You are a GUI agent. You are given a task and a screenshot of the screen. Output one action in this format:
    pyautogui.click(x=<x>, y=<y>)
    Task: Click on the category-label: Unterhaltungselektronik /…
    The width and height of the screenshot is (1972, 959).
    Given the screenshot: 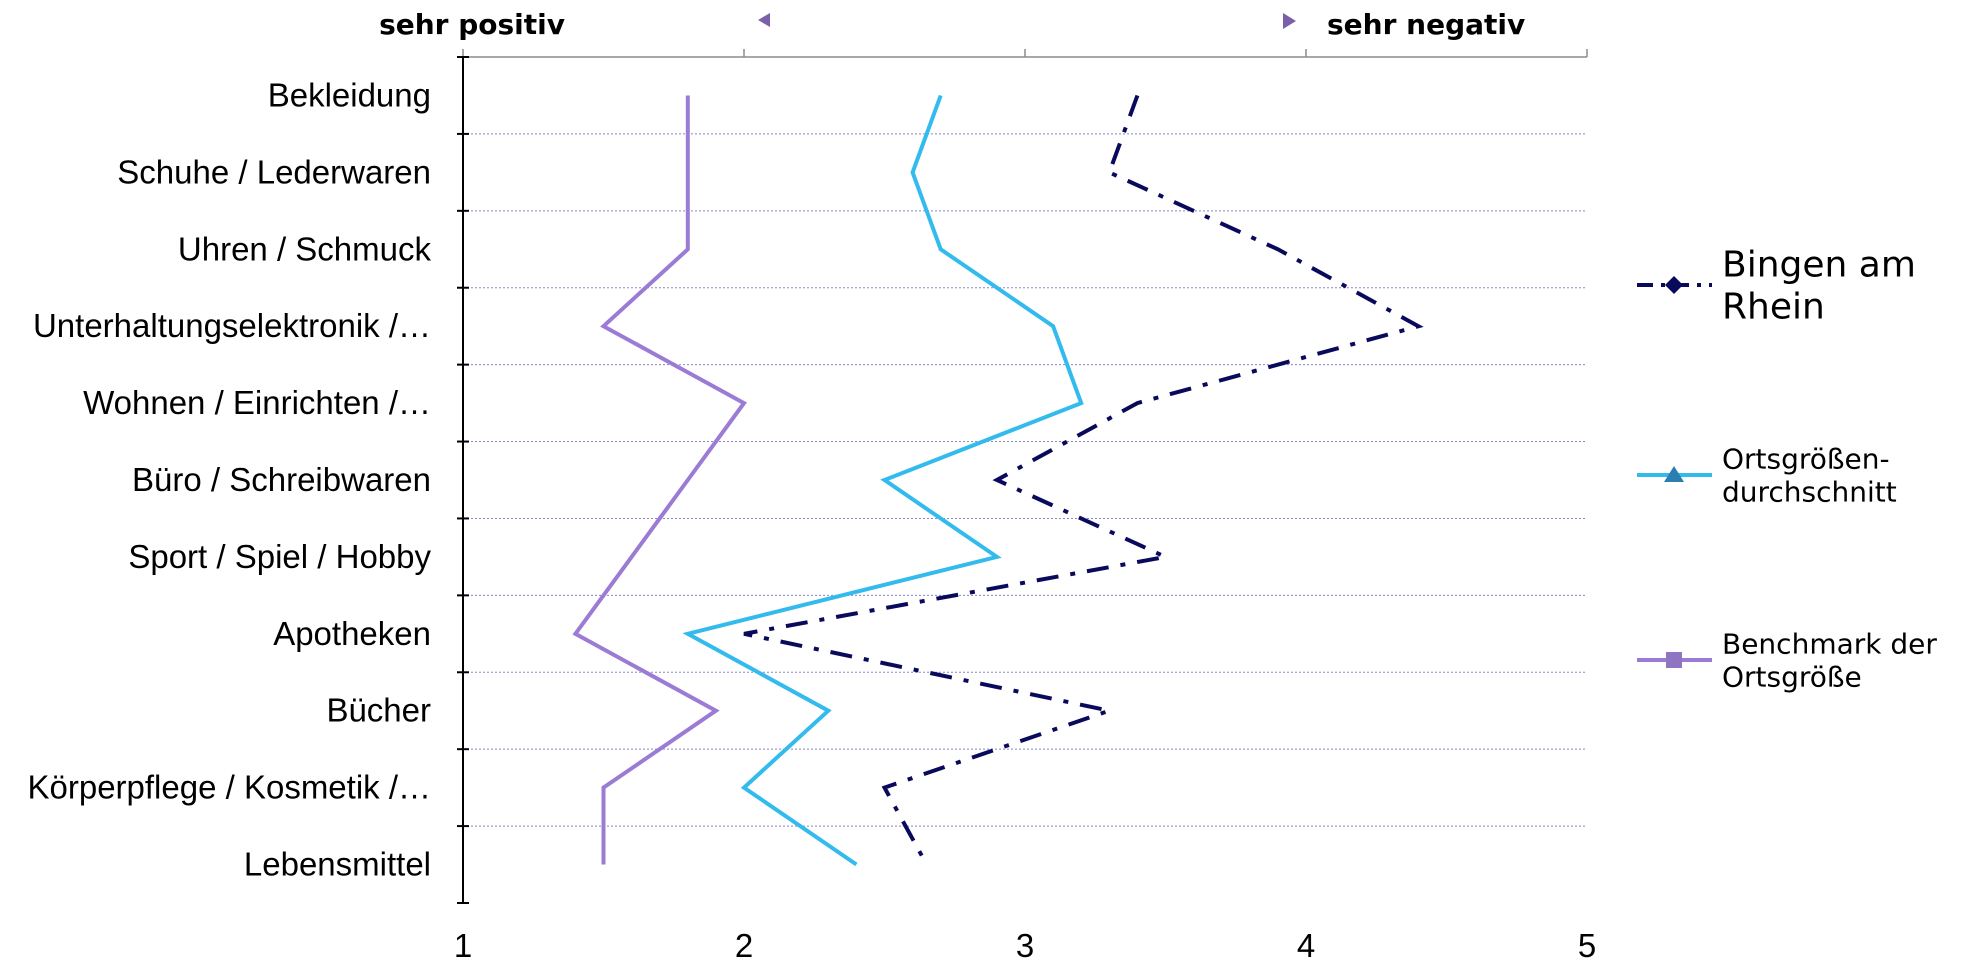 What is the action you would take?
    pyautogui.click(x=232, y=325)
    